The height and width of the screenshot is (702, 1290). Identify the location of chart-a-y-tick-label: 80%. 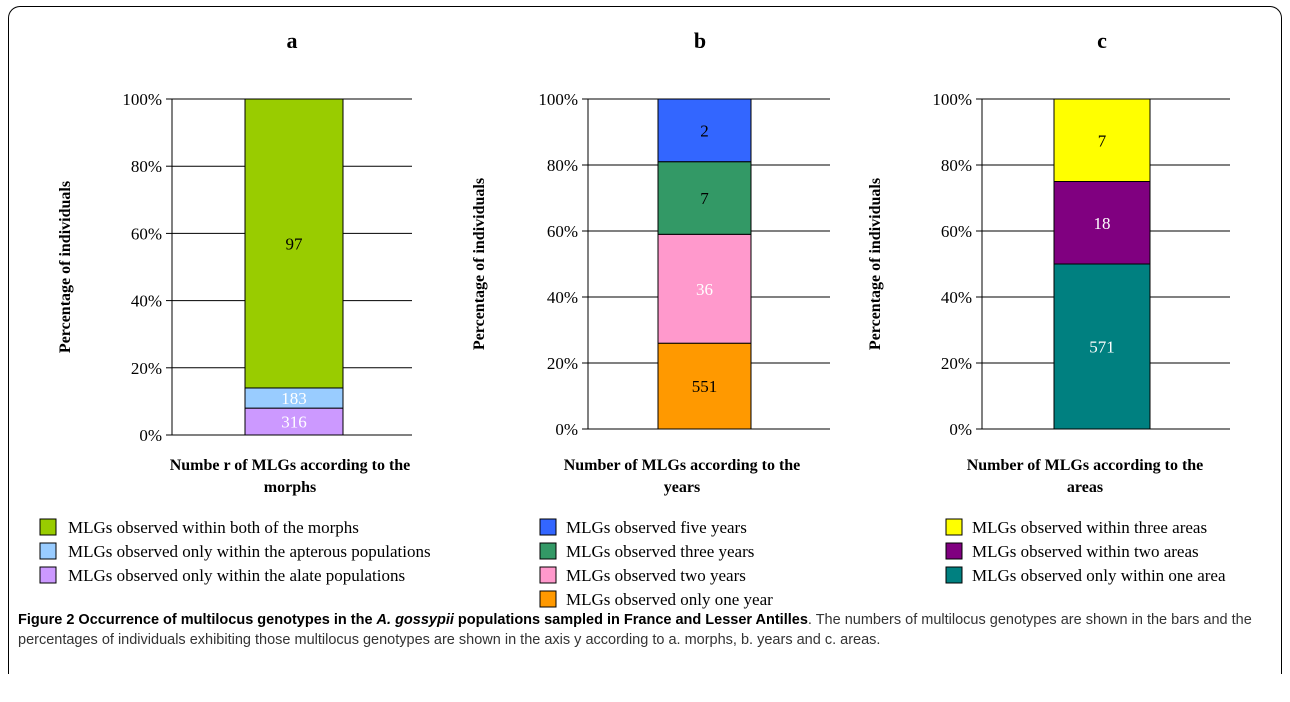
(146, 166).